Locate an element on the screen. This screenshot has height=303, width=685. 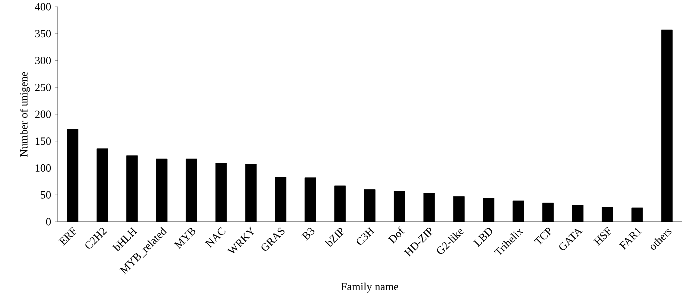
x-tick-label: Dof is located at coordinates (396, 235).